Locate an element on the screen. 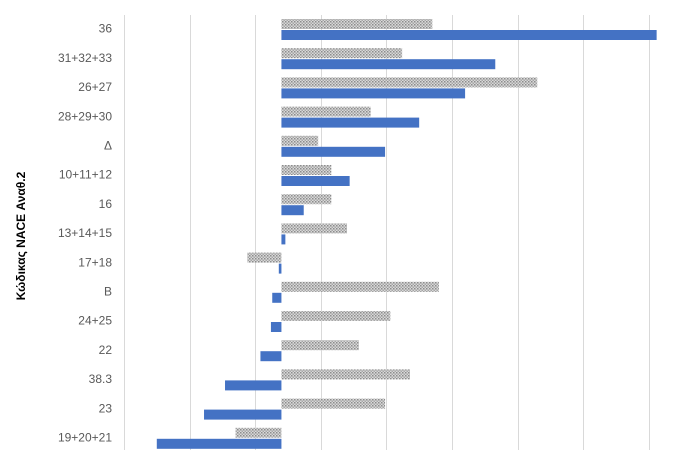 Image resolution: width=700 pixels, height=450 pixels. category-label: 31+32+33 is located at coordinates (85, 58).